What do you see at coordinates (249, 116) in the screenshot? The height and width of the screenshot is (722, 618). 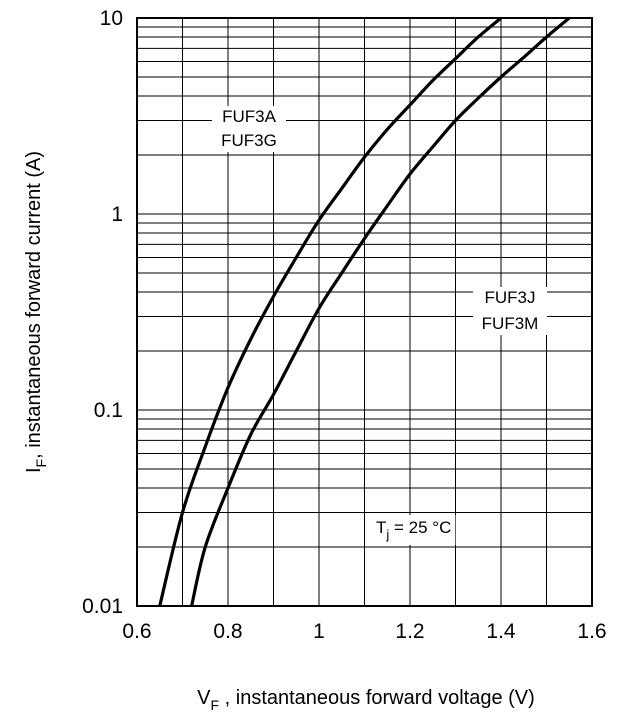 I see `series-label-text: FUF3A` at bounding box center [249, 116].